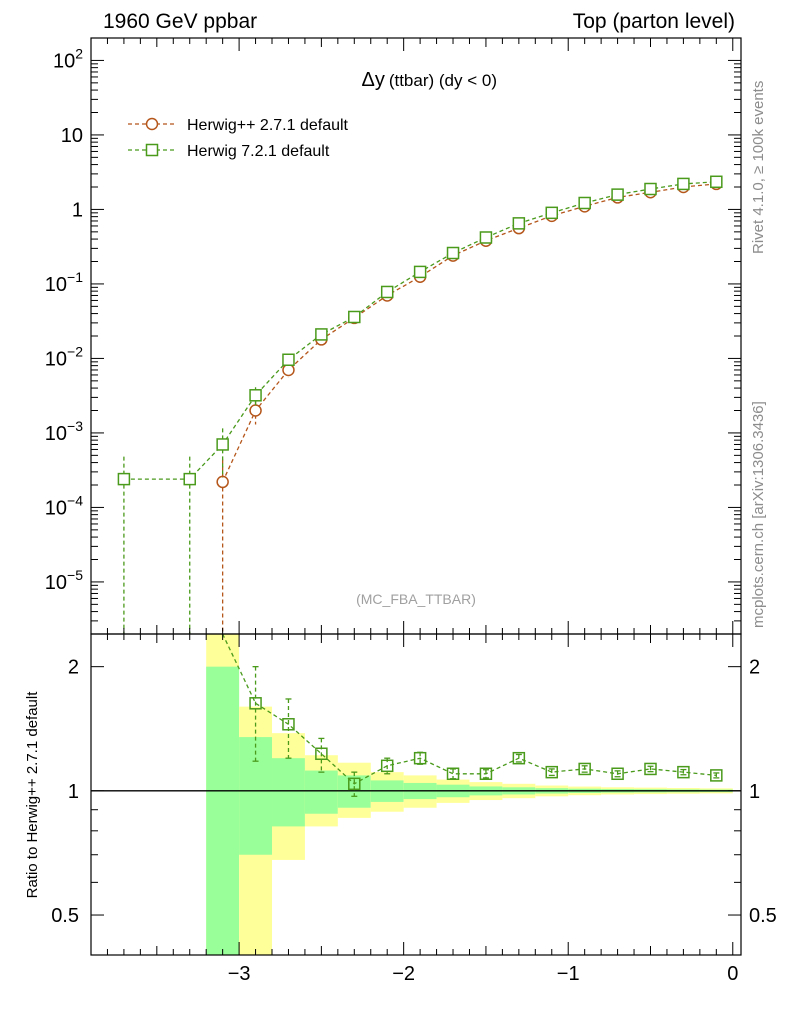  I want to click on analysis-id: (MC_FBA_TTBAR), so click(416, 599).